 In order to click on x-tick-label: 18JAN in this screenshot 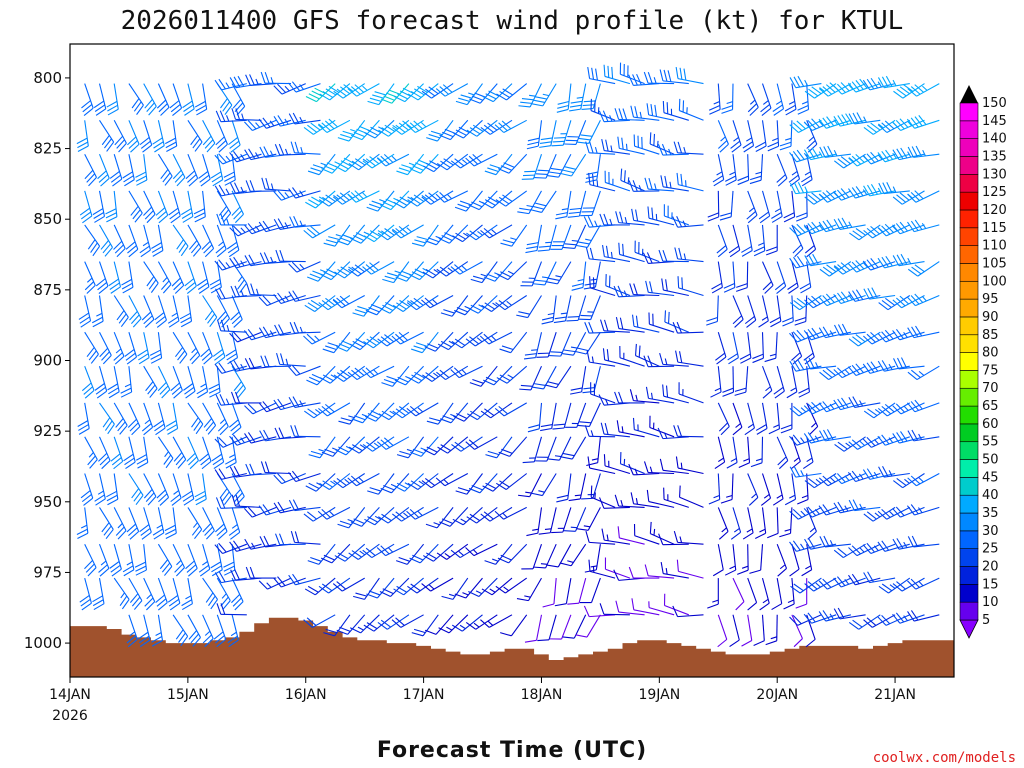, I will do `click(542, 695)`.